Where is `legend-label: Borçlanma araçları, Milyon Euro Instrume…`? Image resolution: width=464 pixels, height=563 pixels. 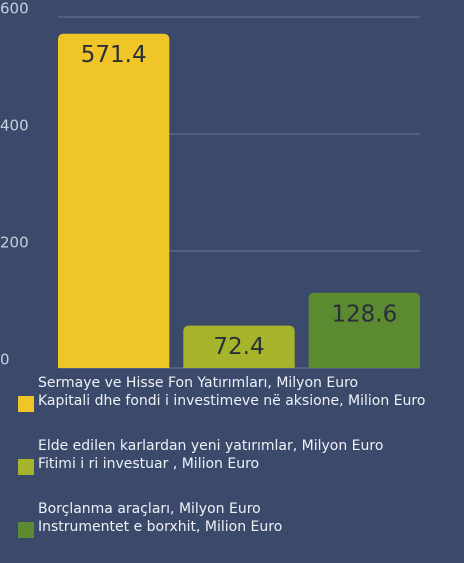
legend-label: Borçlanma araçları, Milyon Euro Instrume… is located at coordinates (160, 518).